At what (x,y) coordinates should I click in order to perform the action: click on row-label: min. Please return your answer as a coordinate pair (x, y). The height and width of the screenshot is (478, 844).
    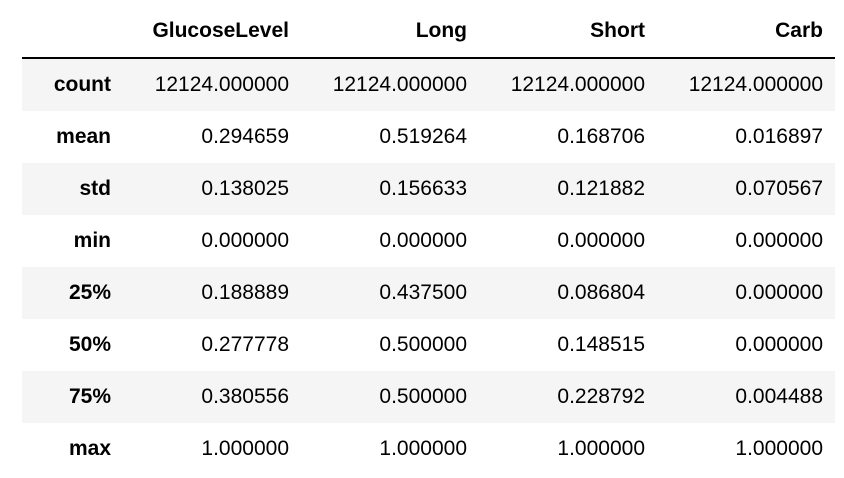
    Looking at the image, I should click on (92, 240).